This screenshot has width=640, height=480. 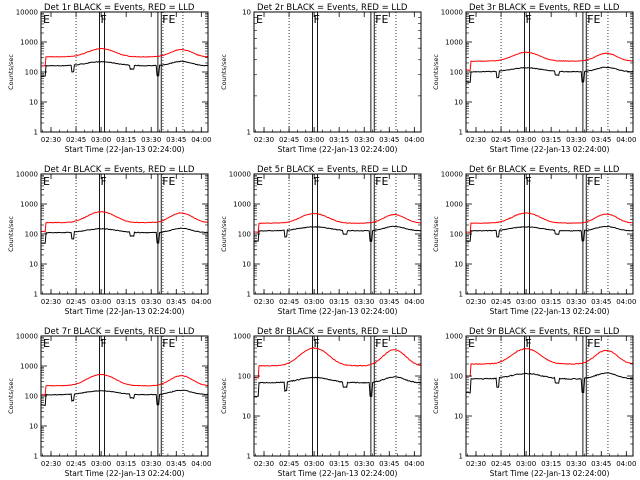 I want to click on panel-title: Det 4r BLACK = Events, RED = LLD, so click(x=119, y=170).